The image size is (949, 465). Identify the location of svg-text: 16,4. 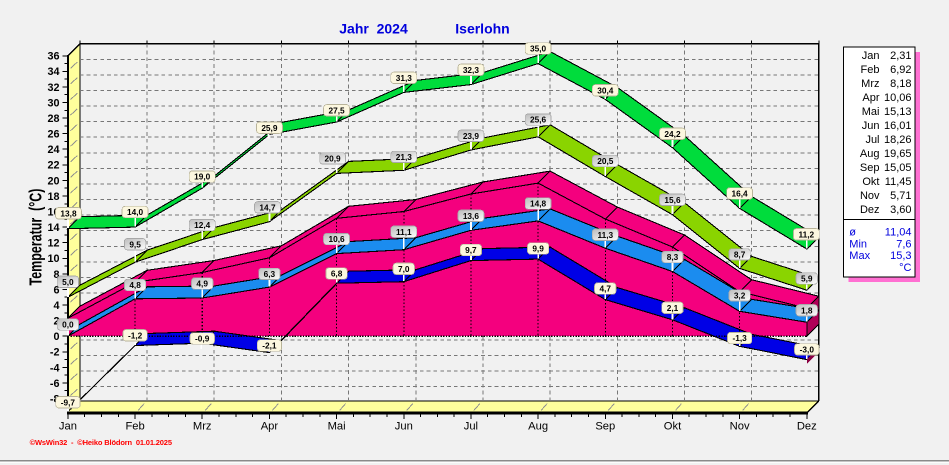
(740, 194).